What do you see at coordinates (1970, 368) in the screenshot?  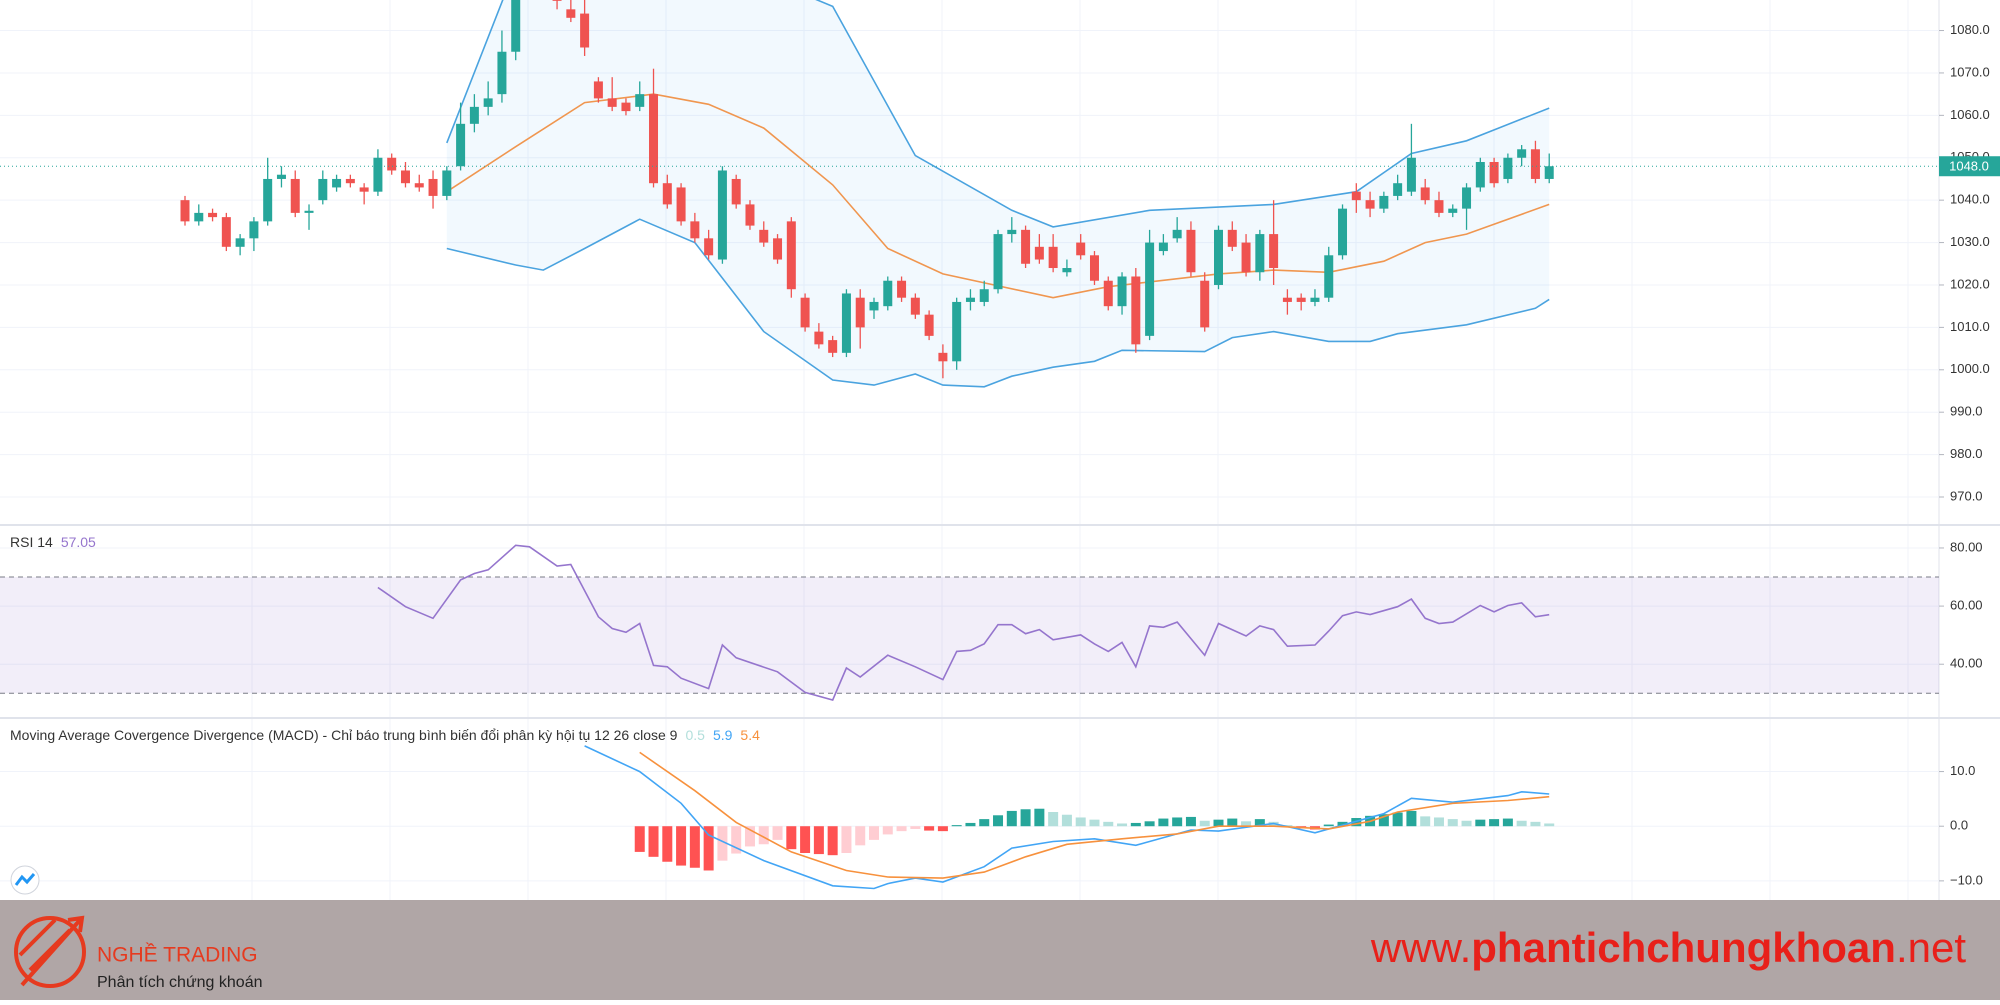 I see `y-tick-label: 1000.0` at bounding box center [1970, 368].